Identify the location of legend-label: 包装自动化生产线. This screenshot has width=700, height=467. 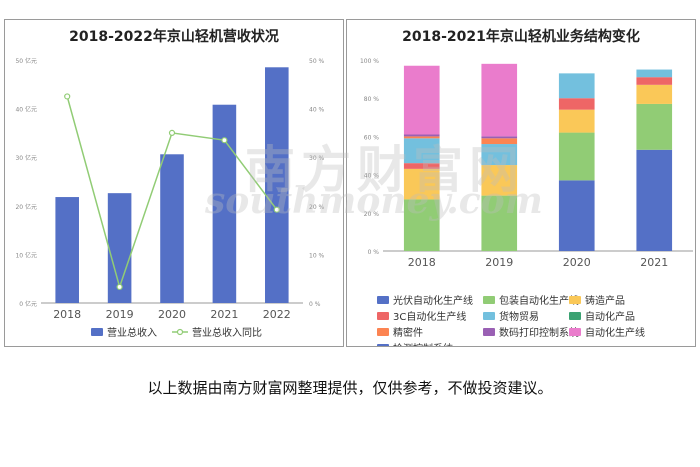
(539, 300).